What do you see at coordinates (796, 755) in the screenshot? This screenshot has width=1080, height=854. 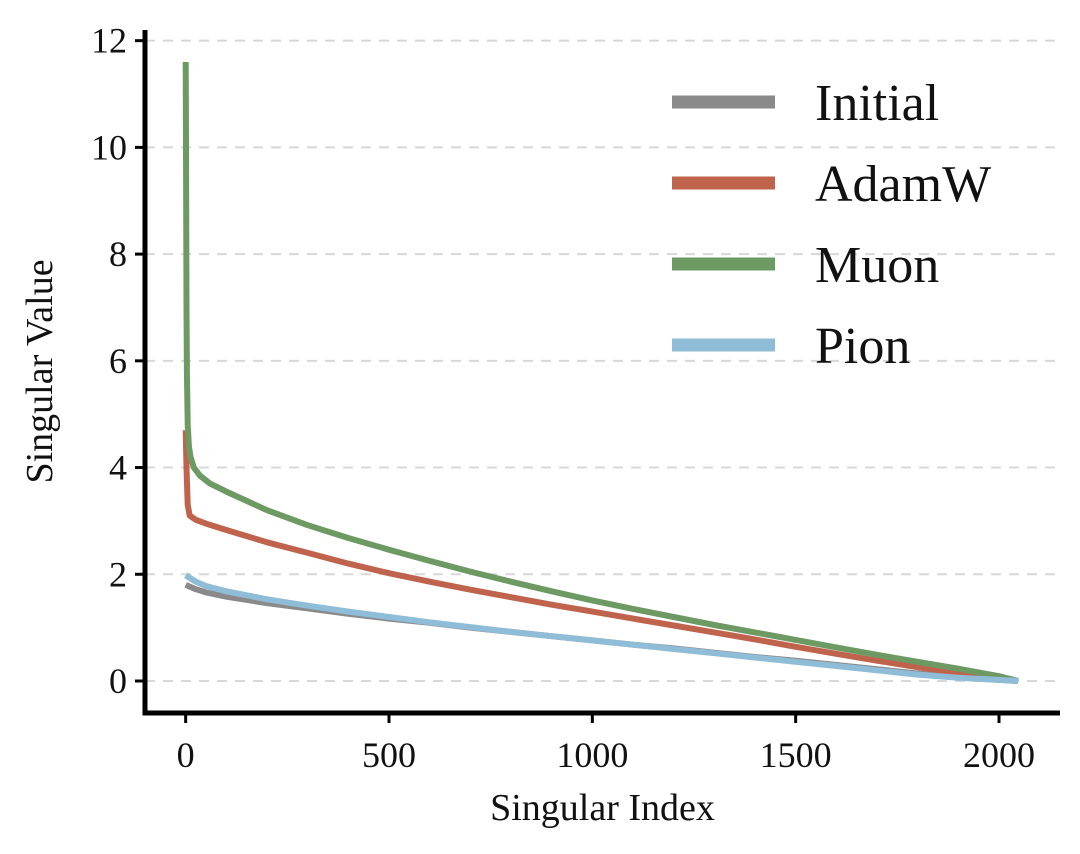 I see `x-tick-label: 1500` at bounding box center [796, 755].